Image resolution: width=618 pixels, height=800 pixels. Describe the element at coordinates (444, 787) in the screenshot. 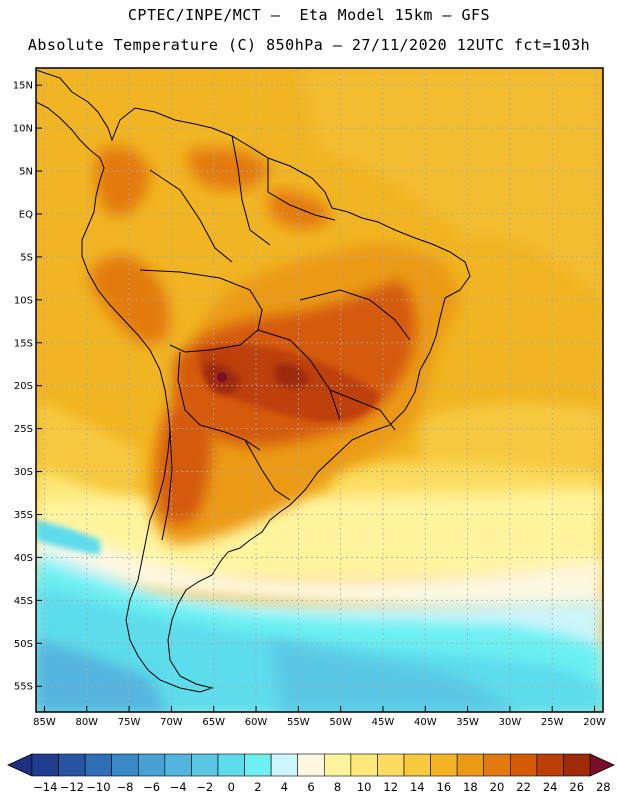

I see `colorbar-label: 16` at that location.